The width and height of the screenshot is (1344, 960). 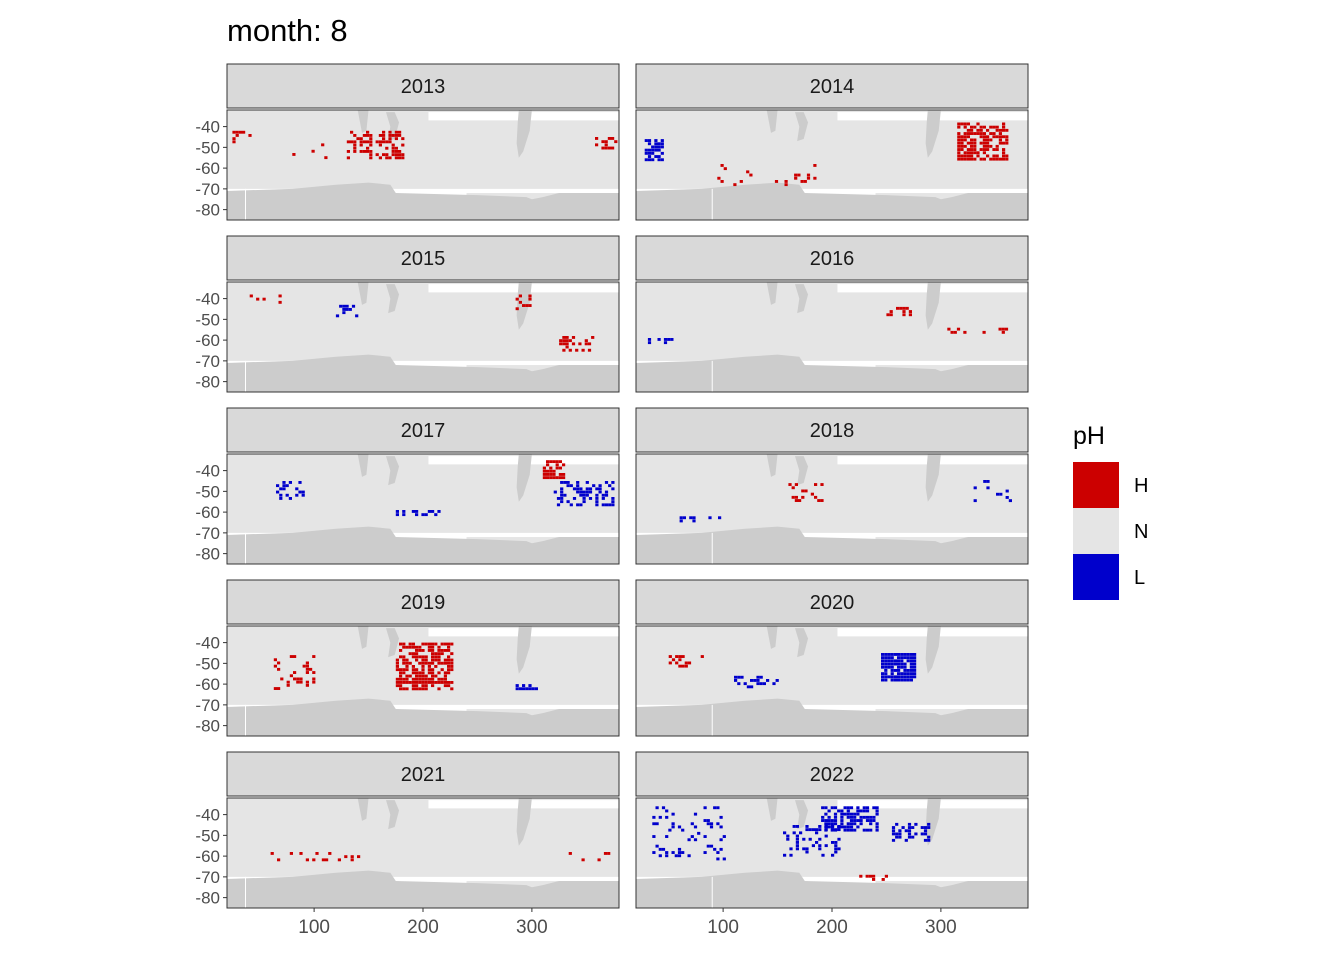 What do you see at coordinates (207, 663) in the screenshot?
I see `y-tick-label: -50` at bounding box center [207, 663].